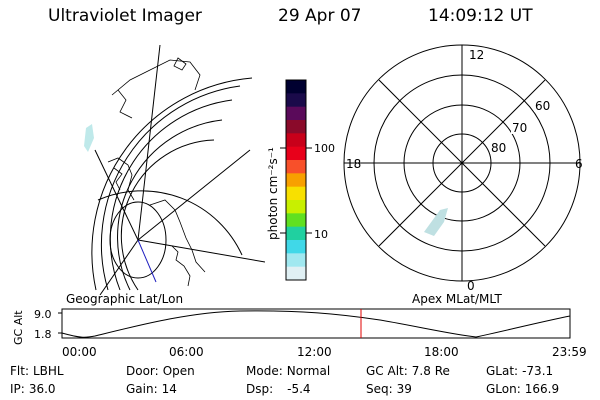  What do you see at coordinates (480, 16) in the screenshot?
I see `time-label: 14:09:12 UT` at bounding box center [480, 16].